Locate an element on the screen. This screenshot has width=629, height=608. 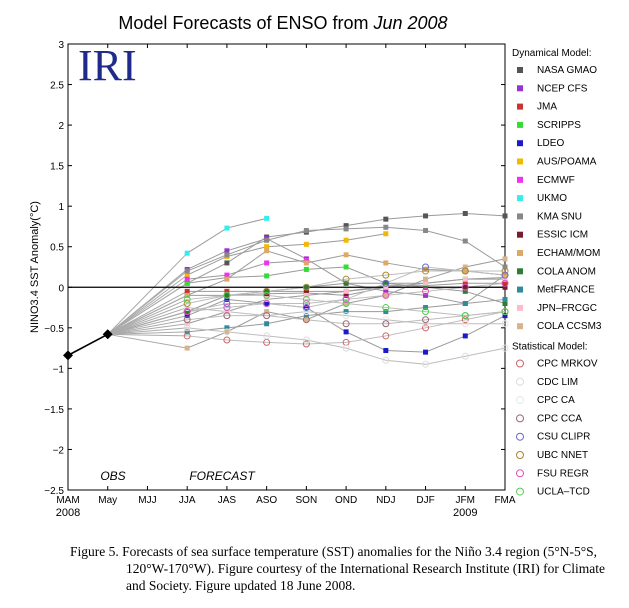
y-tick-label: 0 is located at coordinates (61, 288).